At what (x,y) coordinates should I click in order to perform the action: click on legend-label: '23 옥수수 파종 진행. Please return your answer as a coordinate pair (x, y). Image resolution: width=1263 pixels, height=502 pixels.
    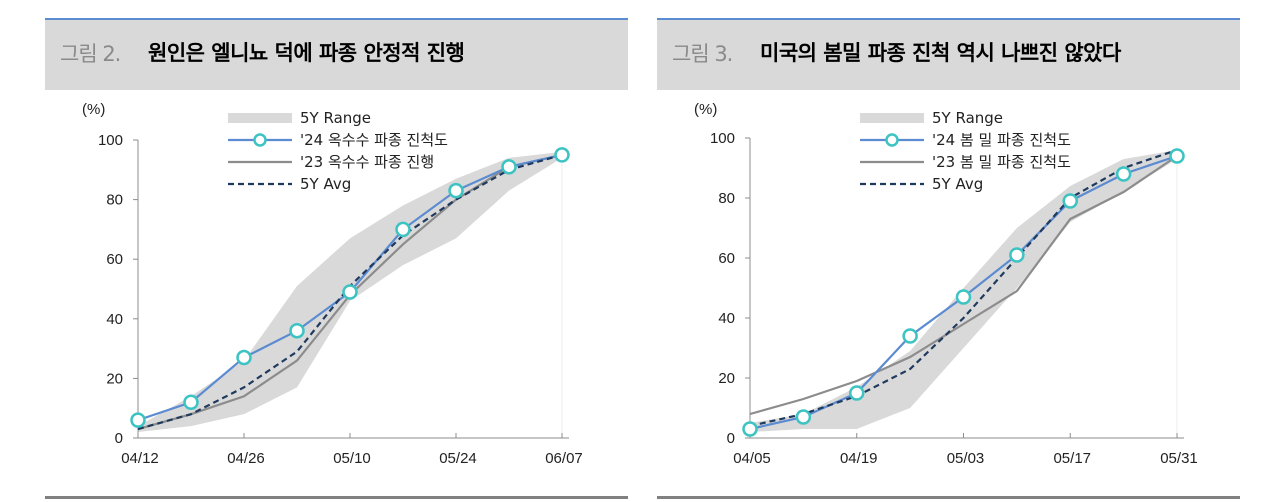
    Looking at the image, I should click on (367, 162).